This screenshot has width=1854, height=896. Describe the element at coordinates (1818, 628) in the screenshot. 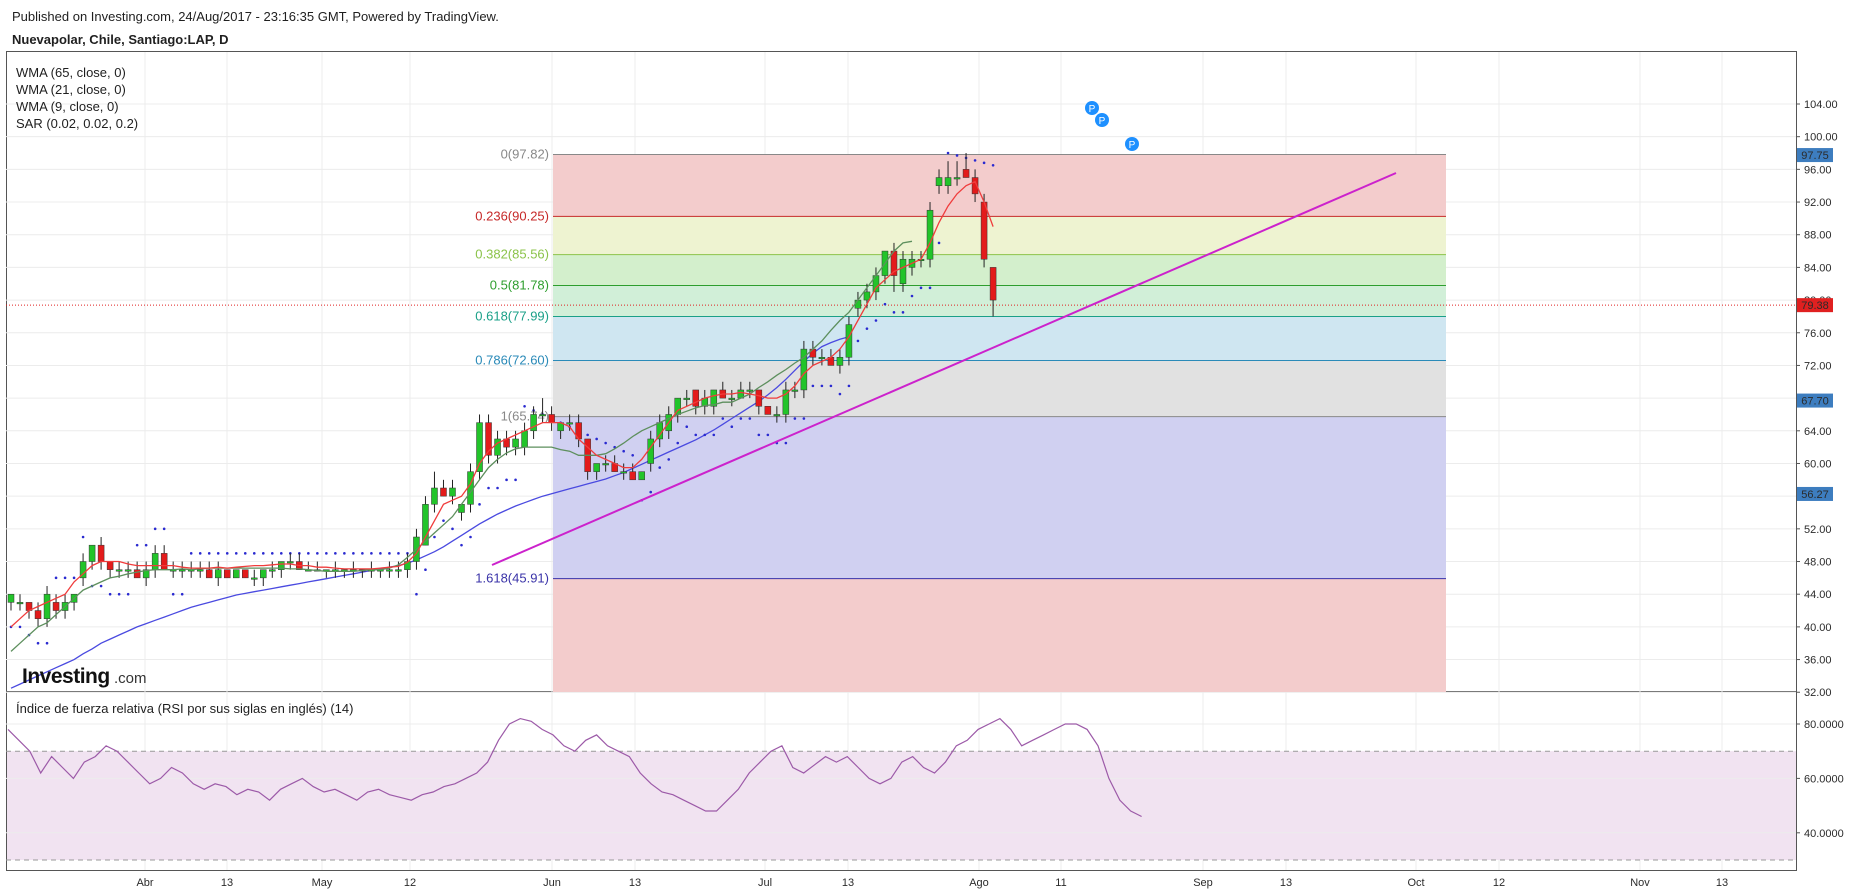

I see `price-tick: 40.00` at that location.